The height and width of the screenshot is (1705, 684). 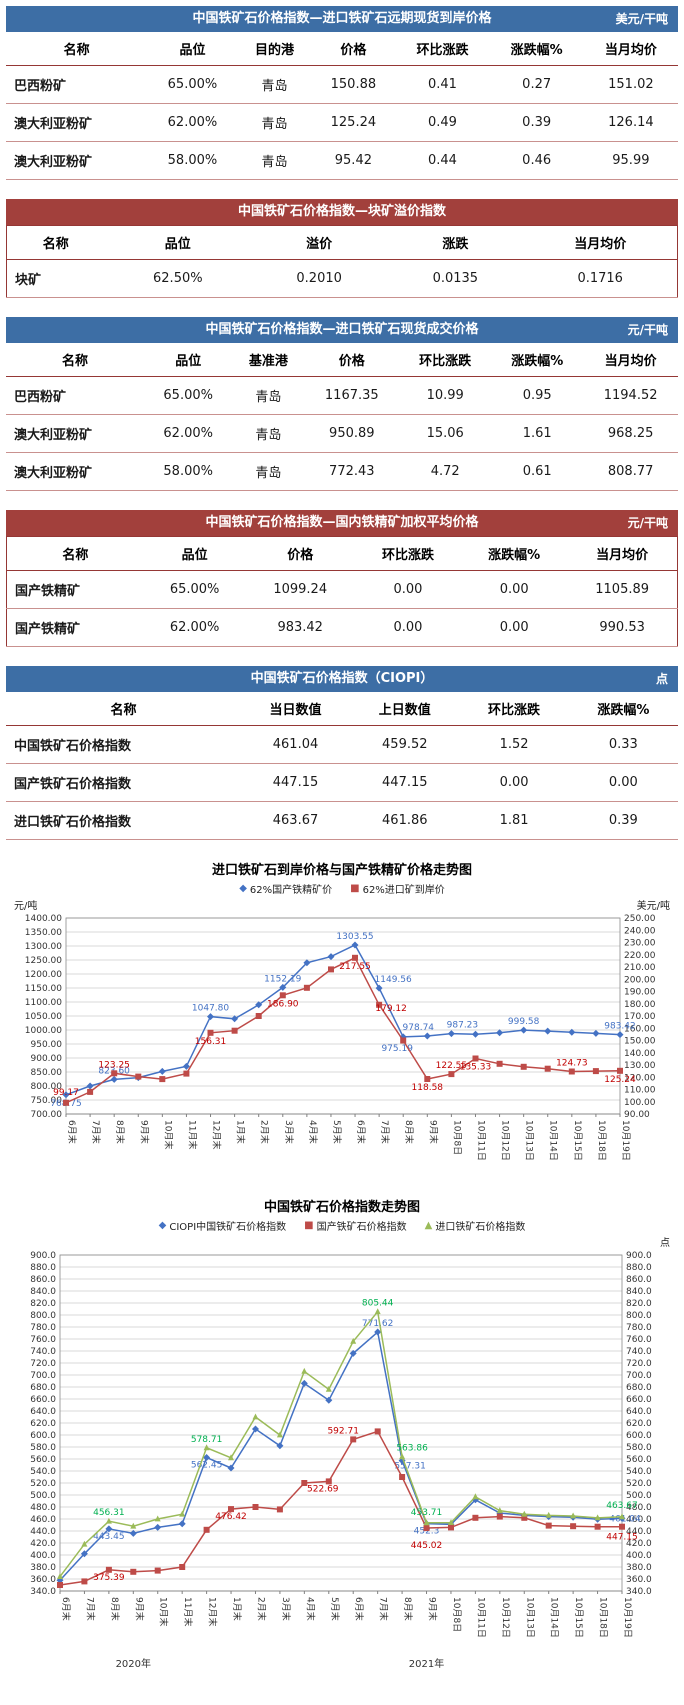 What do you see at coordinates (43, 1472) in the screenshot?
I see `svg-text: 540.0` at bounding box center [43, 1472].